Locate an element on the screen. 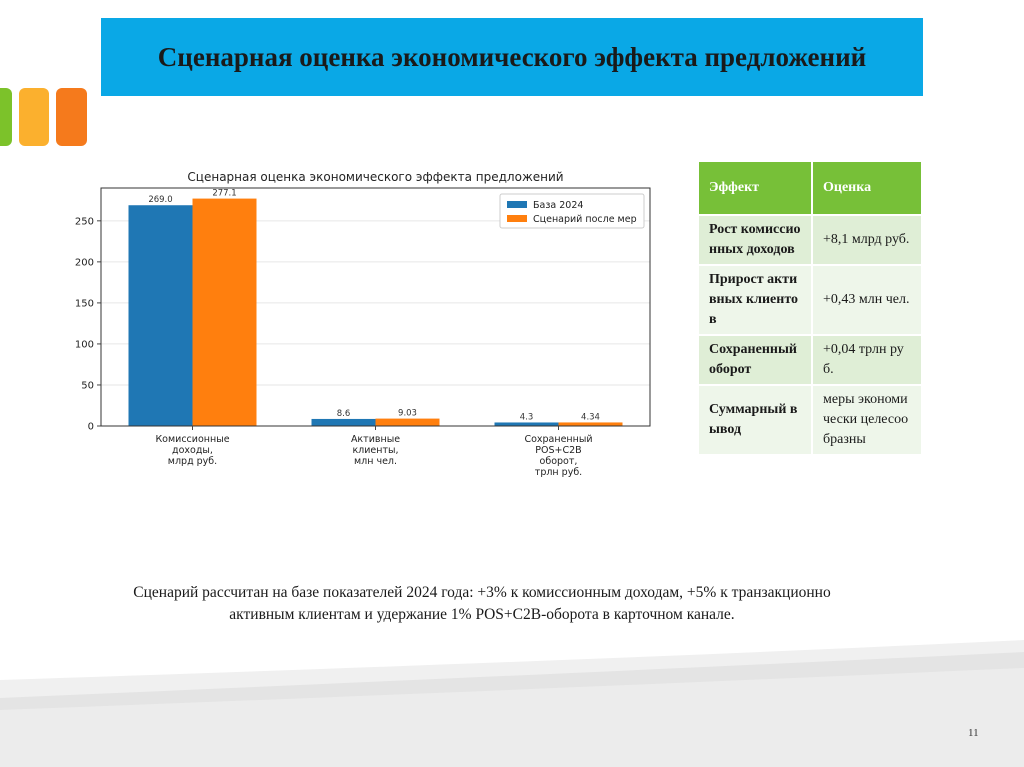 The width and height of the screenshot is (1024, 767). data-label: 269.0 is located at coordinates (160, 200).